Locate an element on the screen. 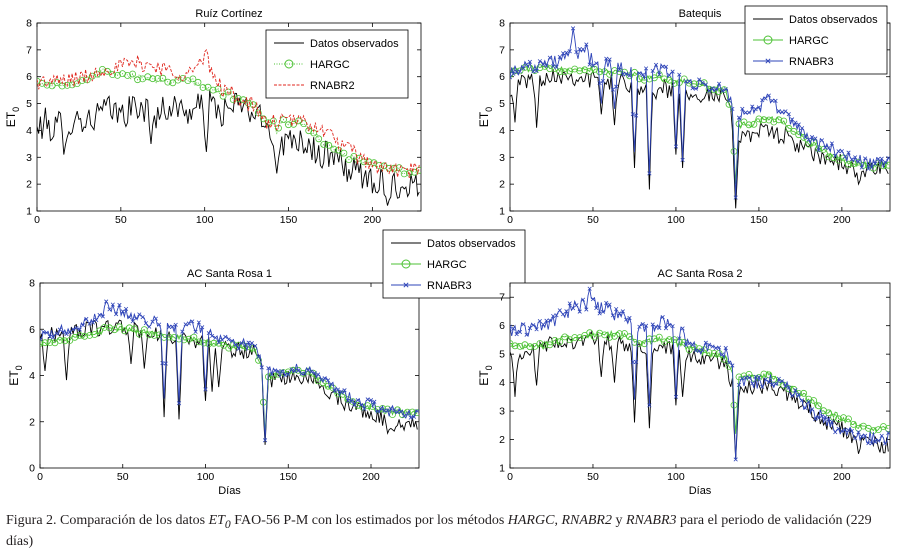 The height and width of the screenshot is (552, 903). x-axis-label: Días is located at coordinates (229, 491).